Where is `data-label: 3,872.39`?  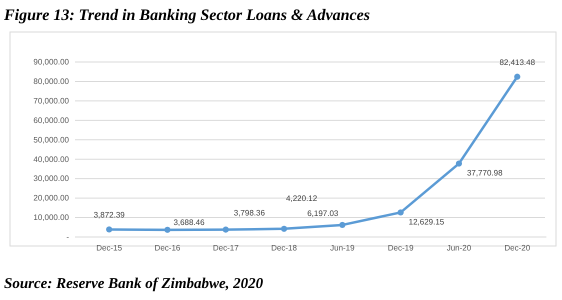 data-label: 3,872.39 is located at coordinates (110, 215).